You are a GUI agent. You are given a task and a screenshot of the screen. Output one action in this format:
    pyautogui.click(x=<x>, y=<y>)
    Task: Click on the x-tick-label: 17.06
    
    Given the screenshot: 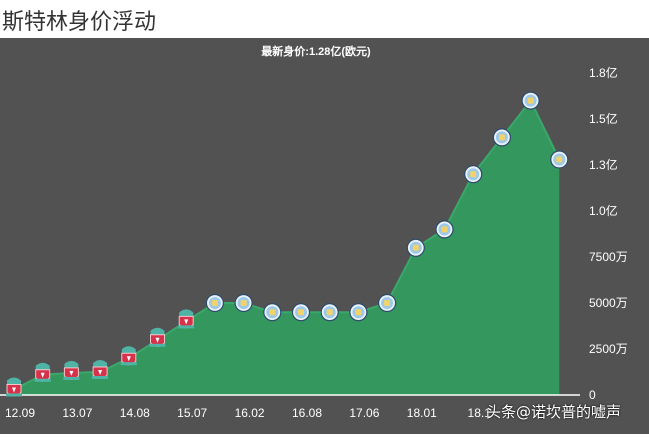 What is the action you would take?
    pyautogui.click(x=364, y=413)
    